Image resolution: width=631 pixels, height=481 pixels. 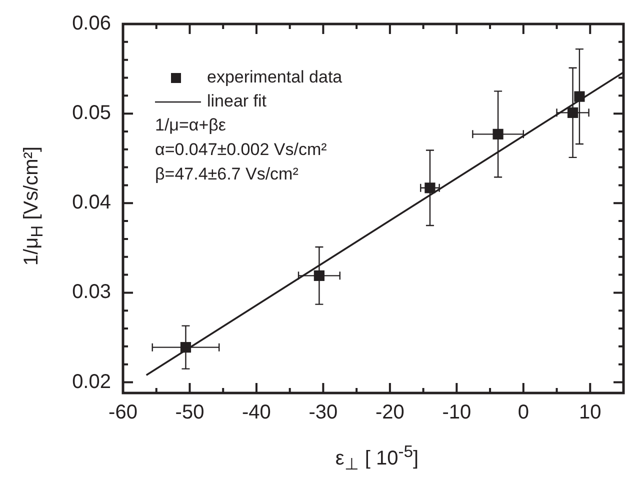 What do you see at coordinates (91, 292) in the screenshot?
I see `y-tick-label: 0.03` at bounding box center [91, 292].